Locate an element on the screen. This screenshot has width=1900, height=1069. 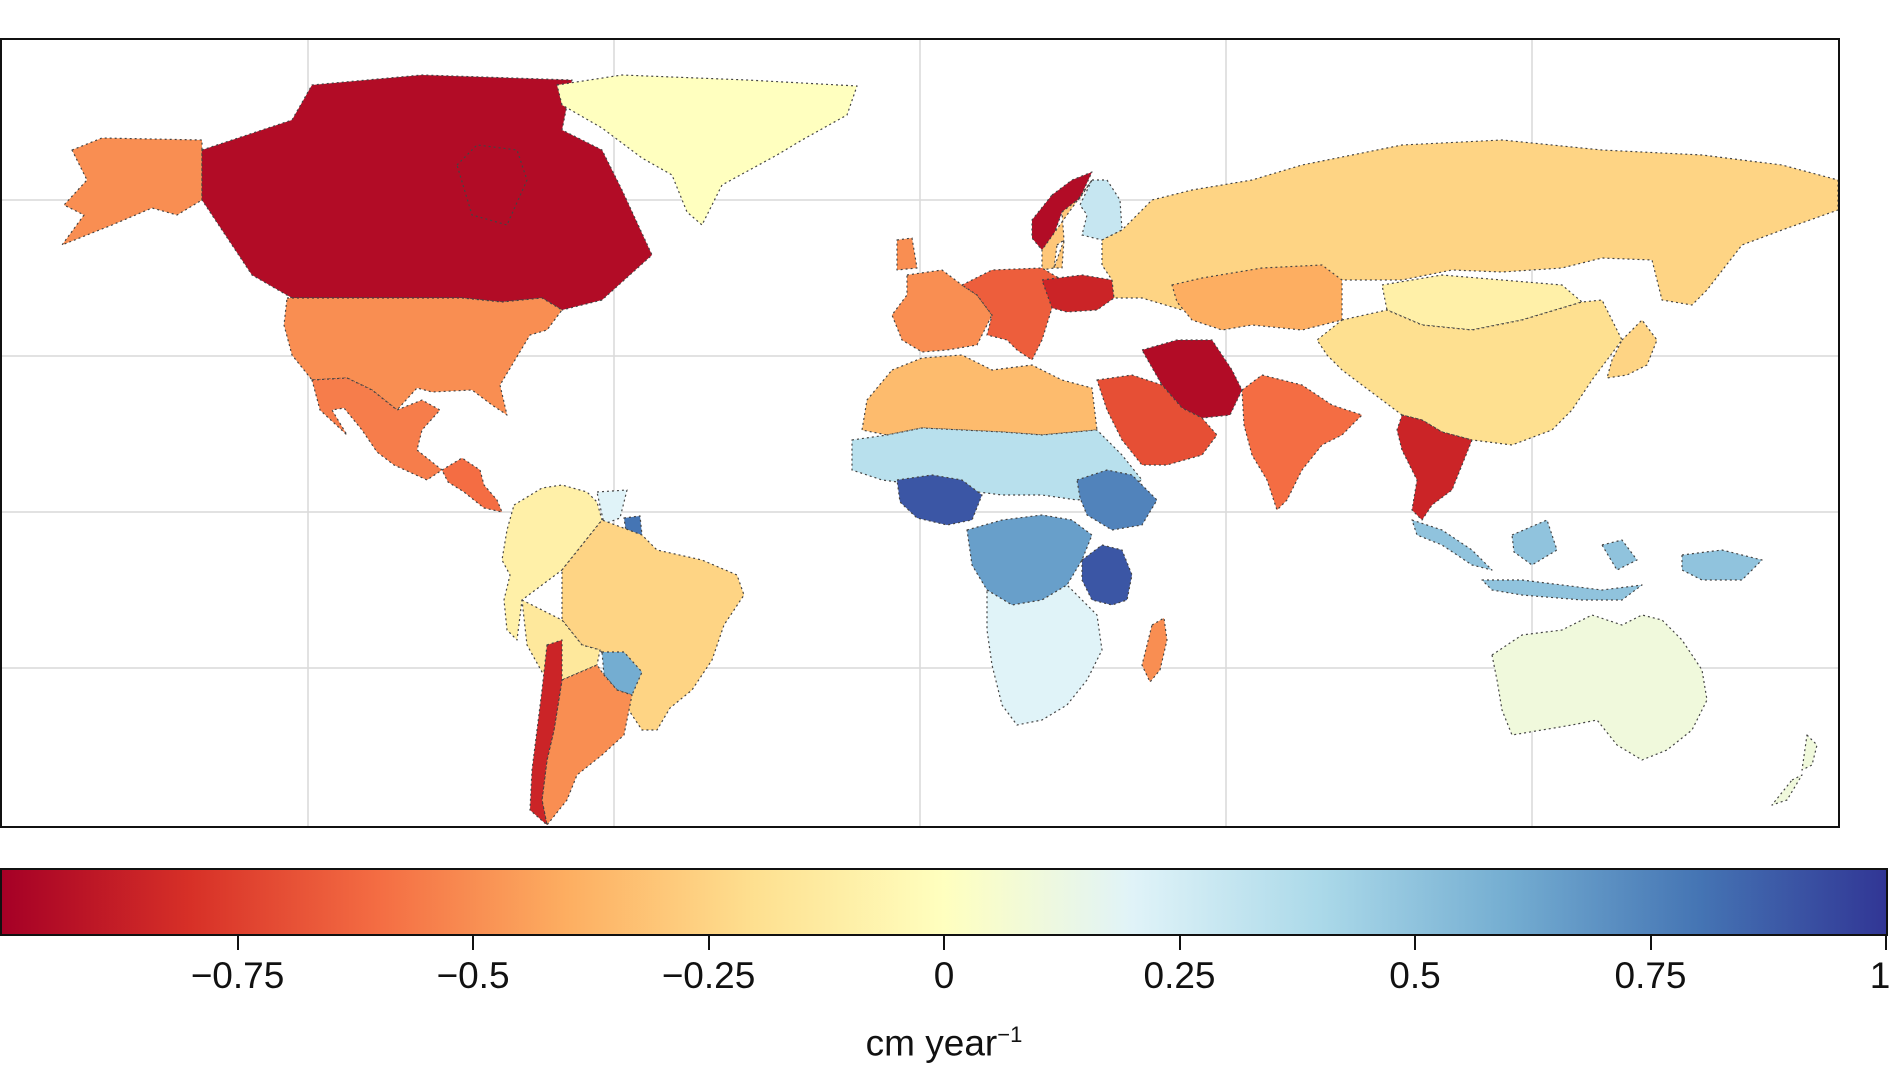
region-western-europe is located at coordinates (942, 295).